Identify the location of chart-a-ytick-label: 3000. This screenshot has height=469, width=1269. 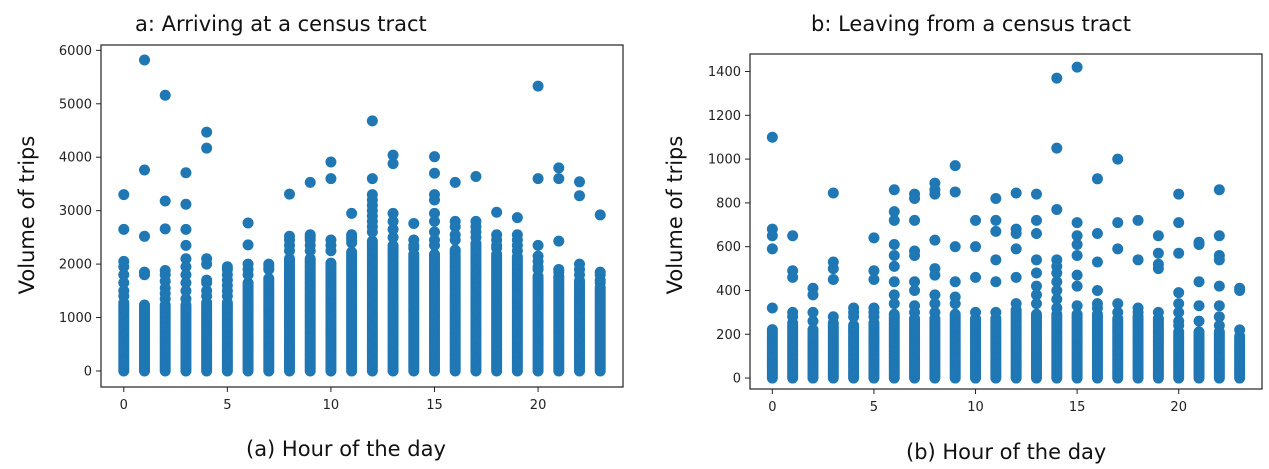
(75, 211).